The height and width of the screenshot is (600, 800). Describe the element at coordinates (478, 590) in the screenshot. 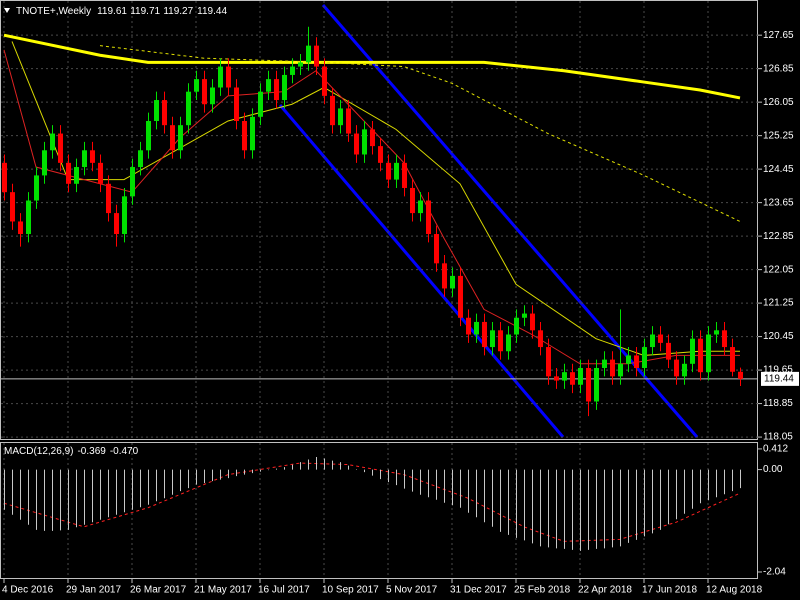

I see `x-tick-label: 31 Dec 2017` at that location.